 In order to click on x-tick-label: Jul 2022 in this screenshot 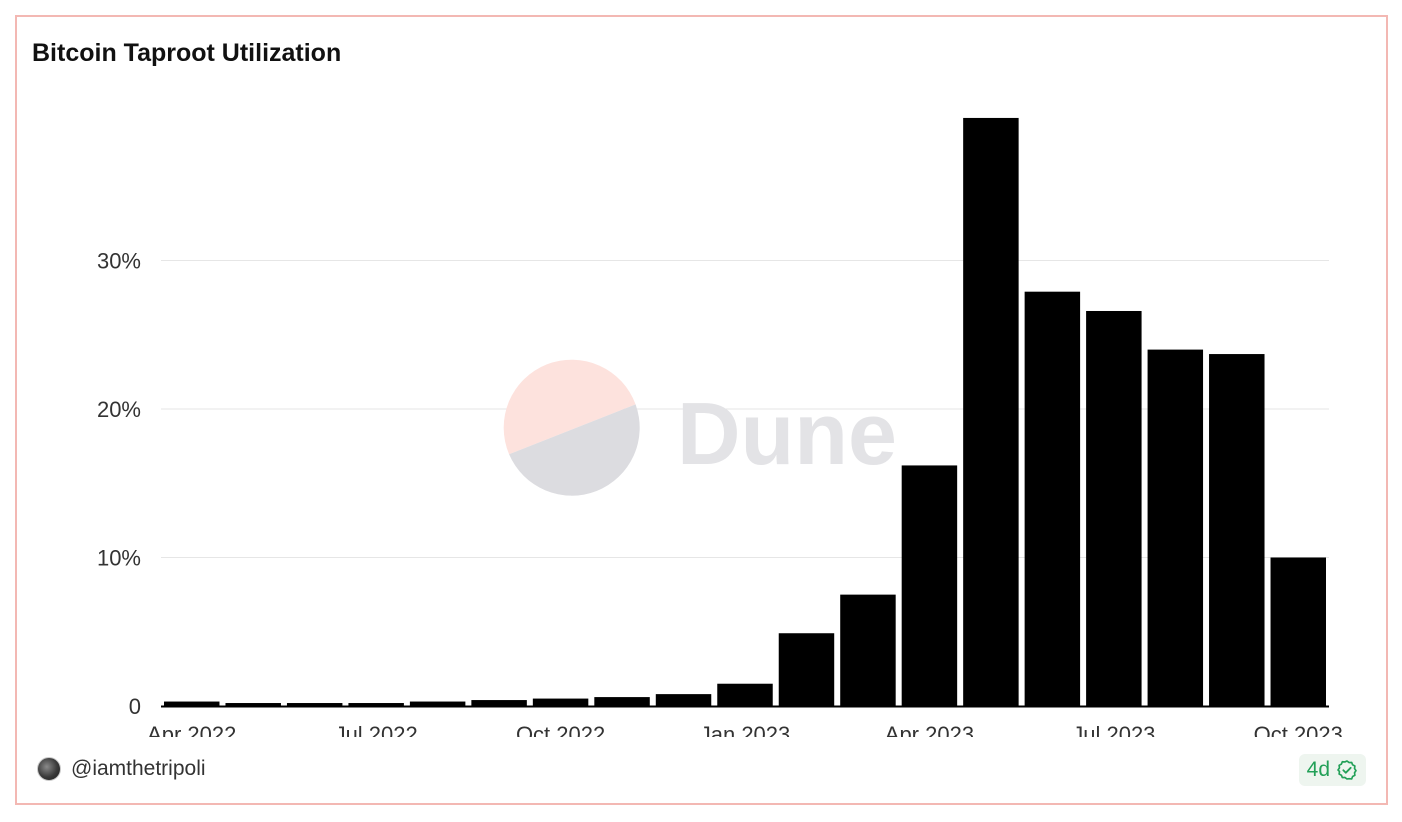, I will do `click(376, 729)`.